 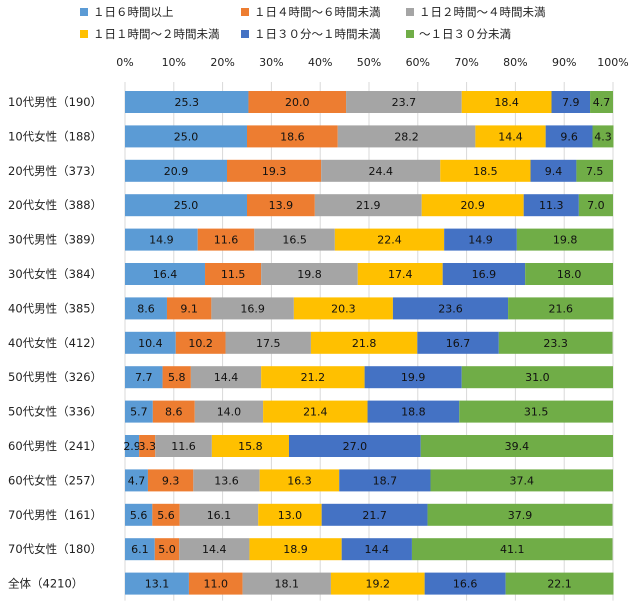 I want to click on data-label: 5.8, so click(x=177, y=377).